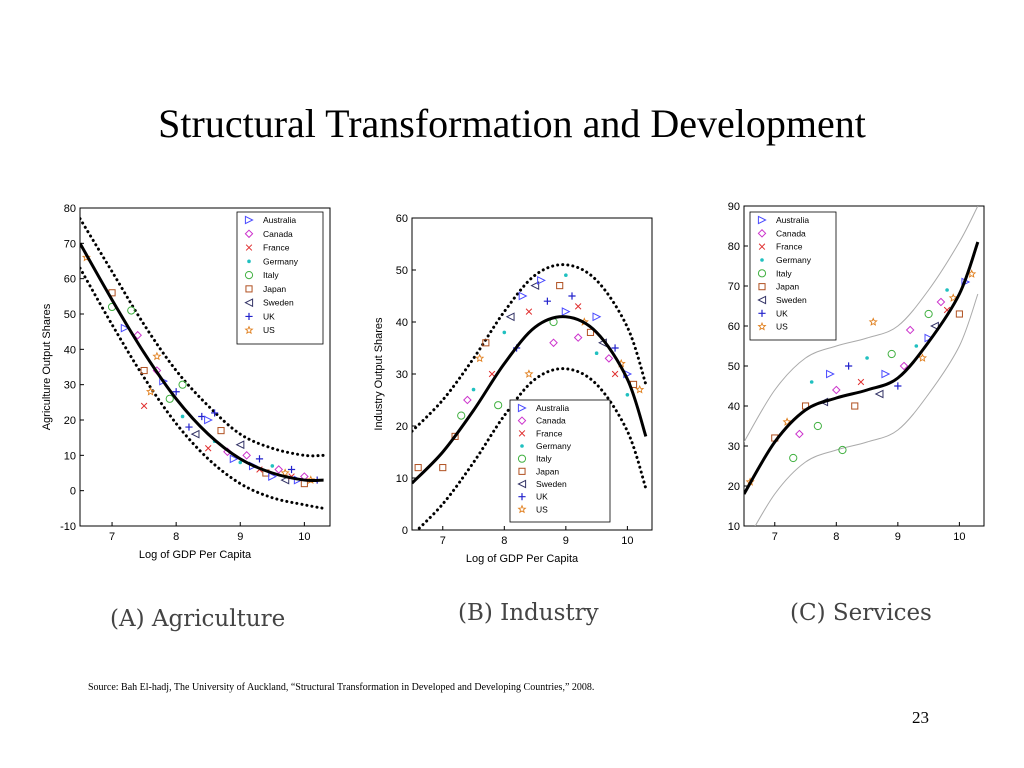  What do you see at coordinates (47, 366) in the screenshot?
I see `y-axis-label: Agriculture Output Shares` at bounding box center [47, 366].